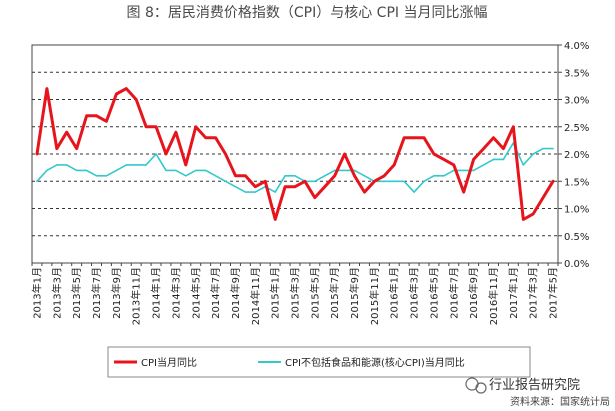  Describe the element at coordinates (414, 293) in the screenshot. I see `x-tick-label: 2016年3月` at that location.